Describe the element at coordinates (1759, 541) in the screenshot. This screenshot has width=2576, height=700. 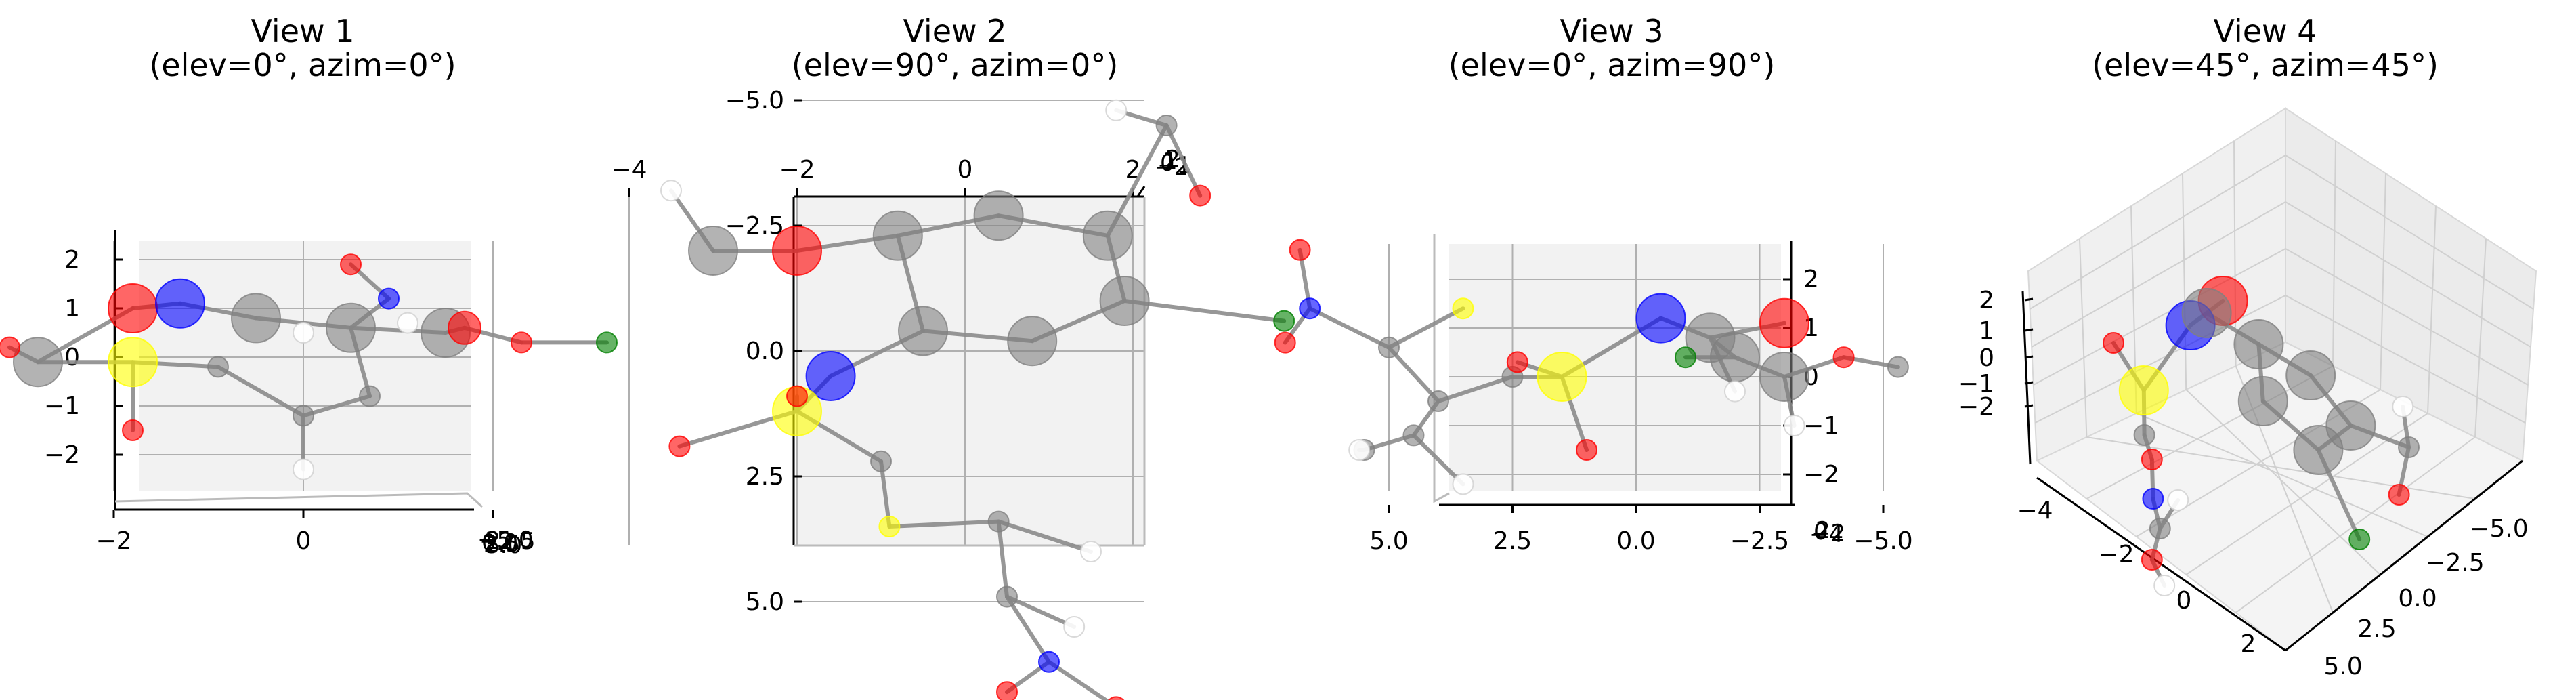
I see `x-tick-label: −2.5` at that location.